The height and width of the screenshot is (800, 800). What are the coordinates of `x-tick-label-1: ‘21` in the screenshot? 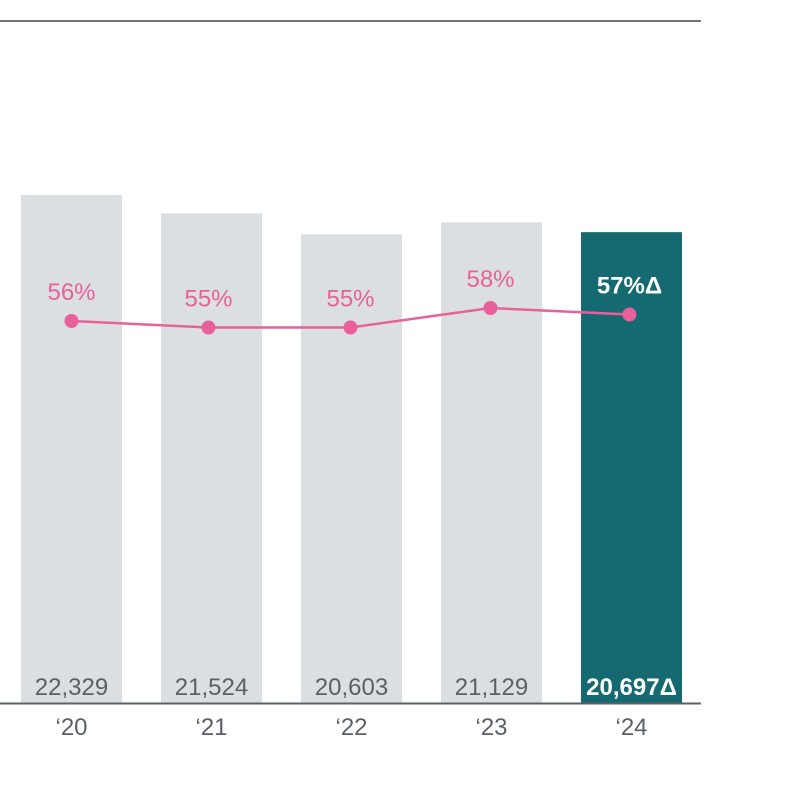 It's located at (211, 727).